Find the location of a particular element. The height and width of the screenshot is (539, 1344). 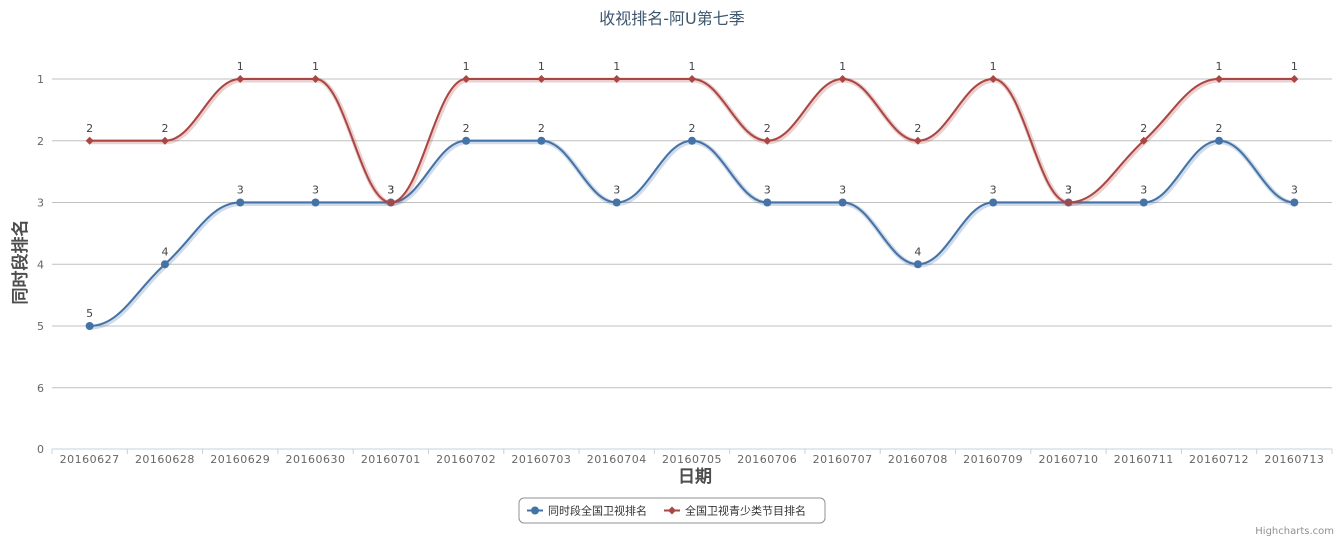

x-tick-label: 20160703 is located at coordinates (541, 459).